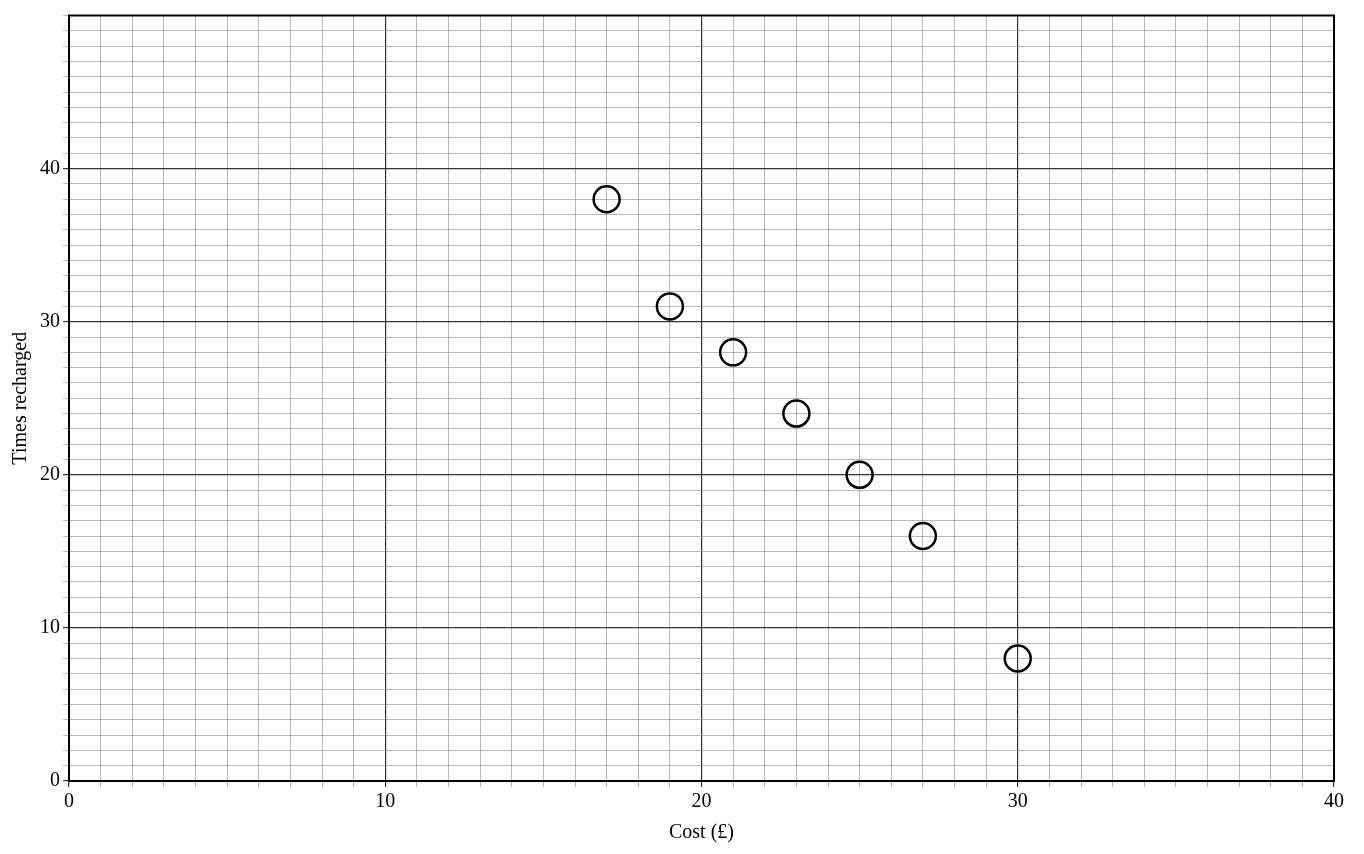  Describe the element at coordinates (385, 800) in the screenshot. I see `x-tick-label: 10` at that location.